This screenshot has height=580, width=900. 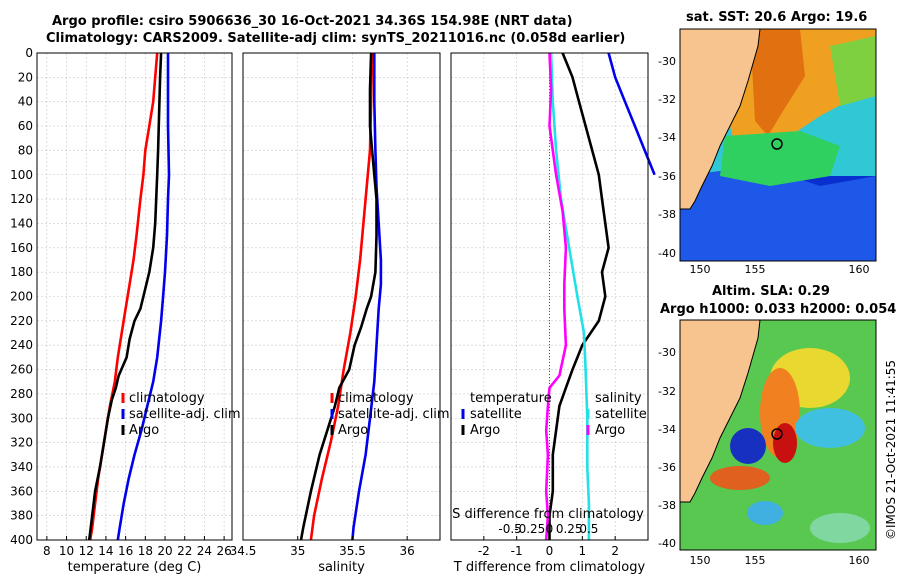 What do you see at coordinates (25, 102) in the screenshot?
I see `y-tick-label: 40` at bounding box center [25, 102].